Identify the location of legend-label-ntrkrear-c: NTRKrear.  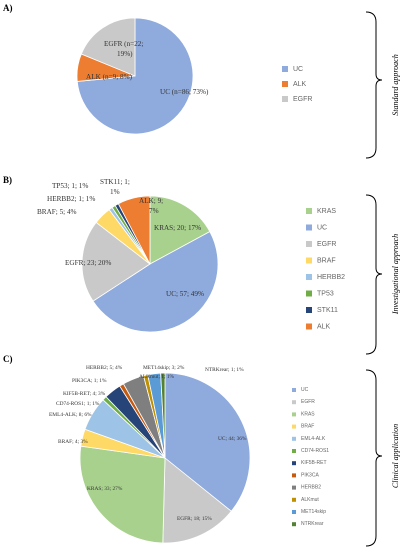
(312, 524).